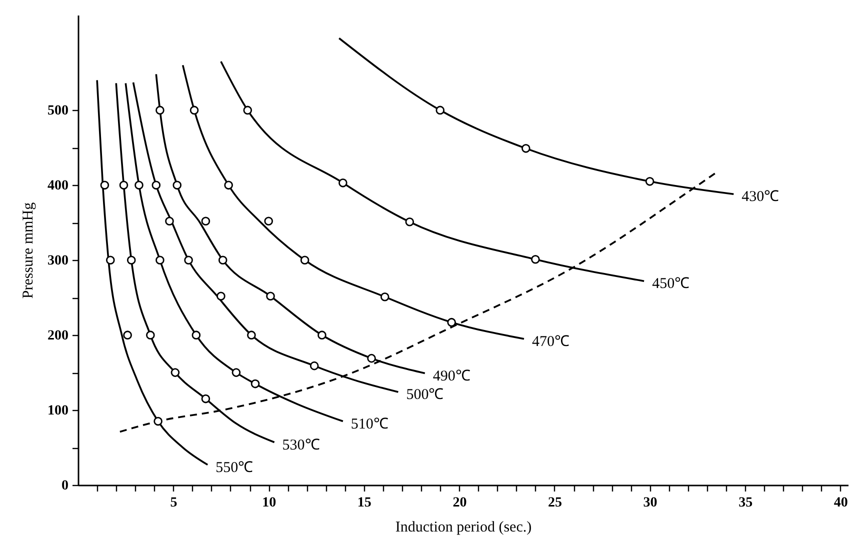 The image size is (854, 542). Describe the element at coordinates (301, 445) in the screenshot. I see `series-label: 530℃` at that location.